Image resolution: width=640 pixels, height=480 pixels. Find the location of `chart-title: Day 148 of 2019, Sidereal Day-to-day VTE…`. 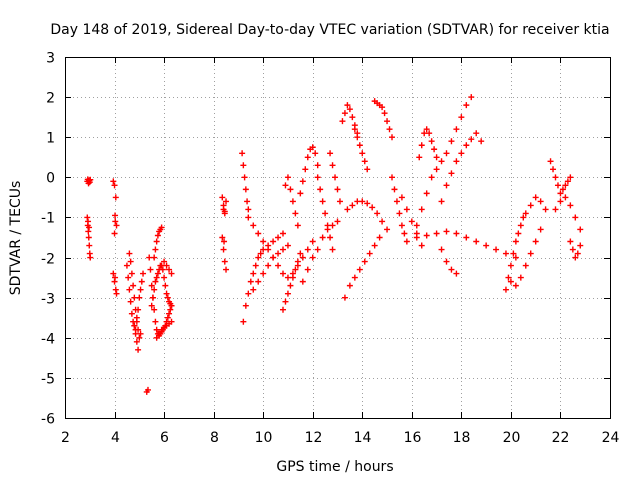

chart-title: Day 148 of 2019, Sidereal Day-to-day VTE… is located at coordinates (329, 30).